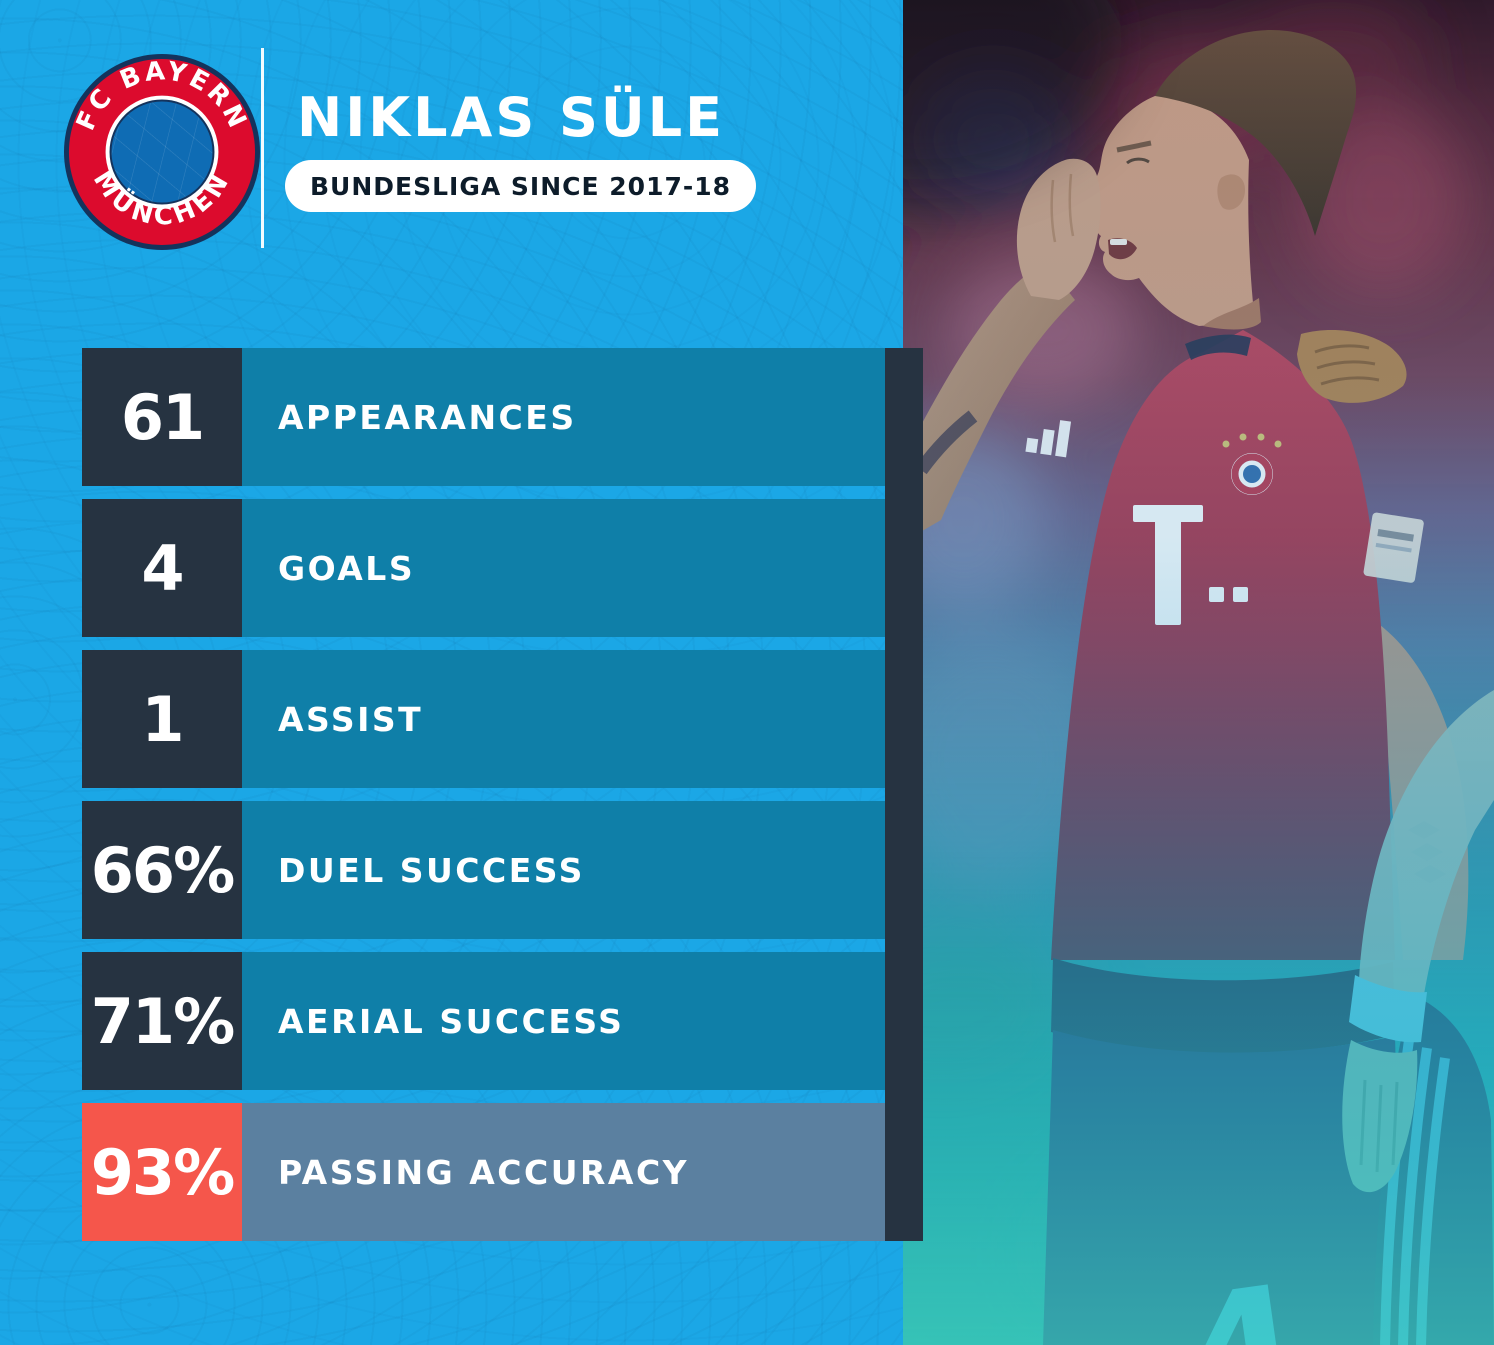 The width and height of the screenshot is (1494, 1345). I want to click on stat-label: DUEL SUCCESS, so click(431, 870).